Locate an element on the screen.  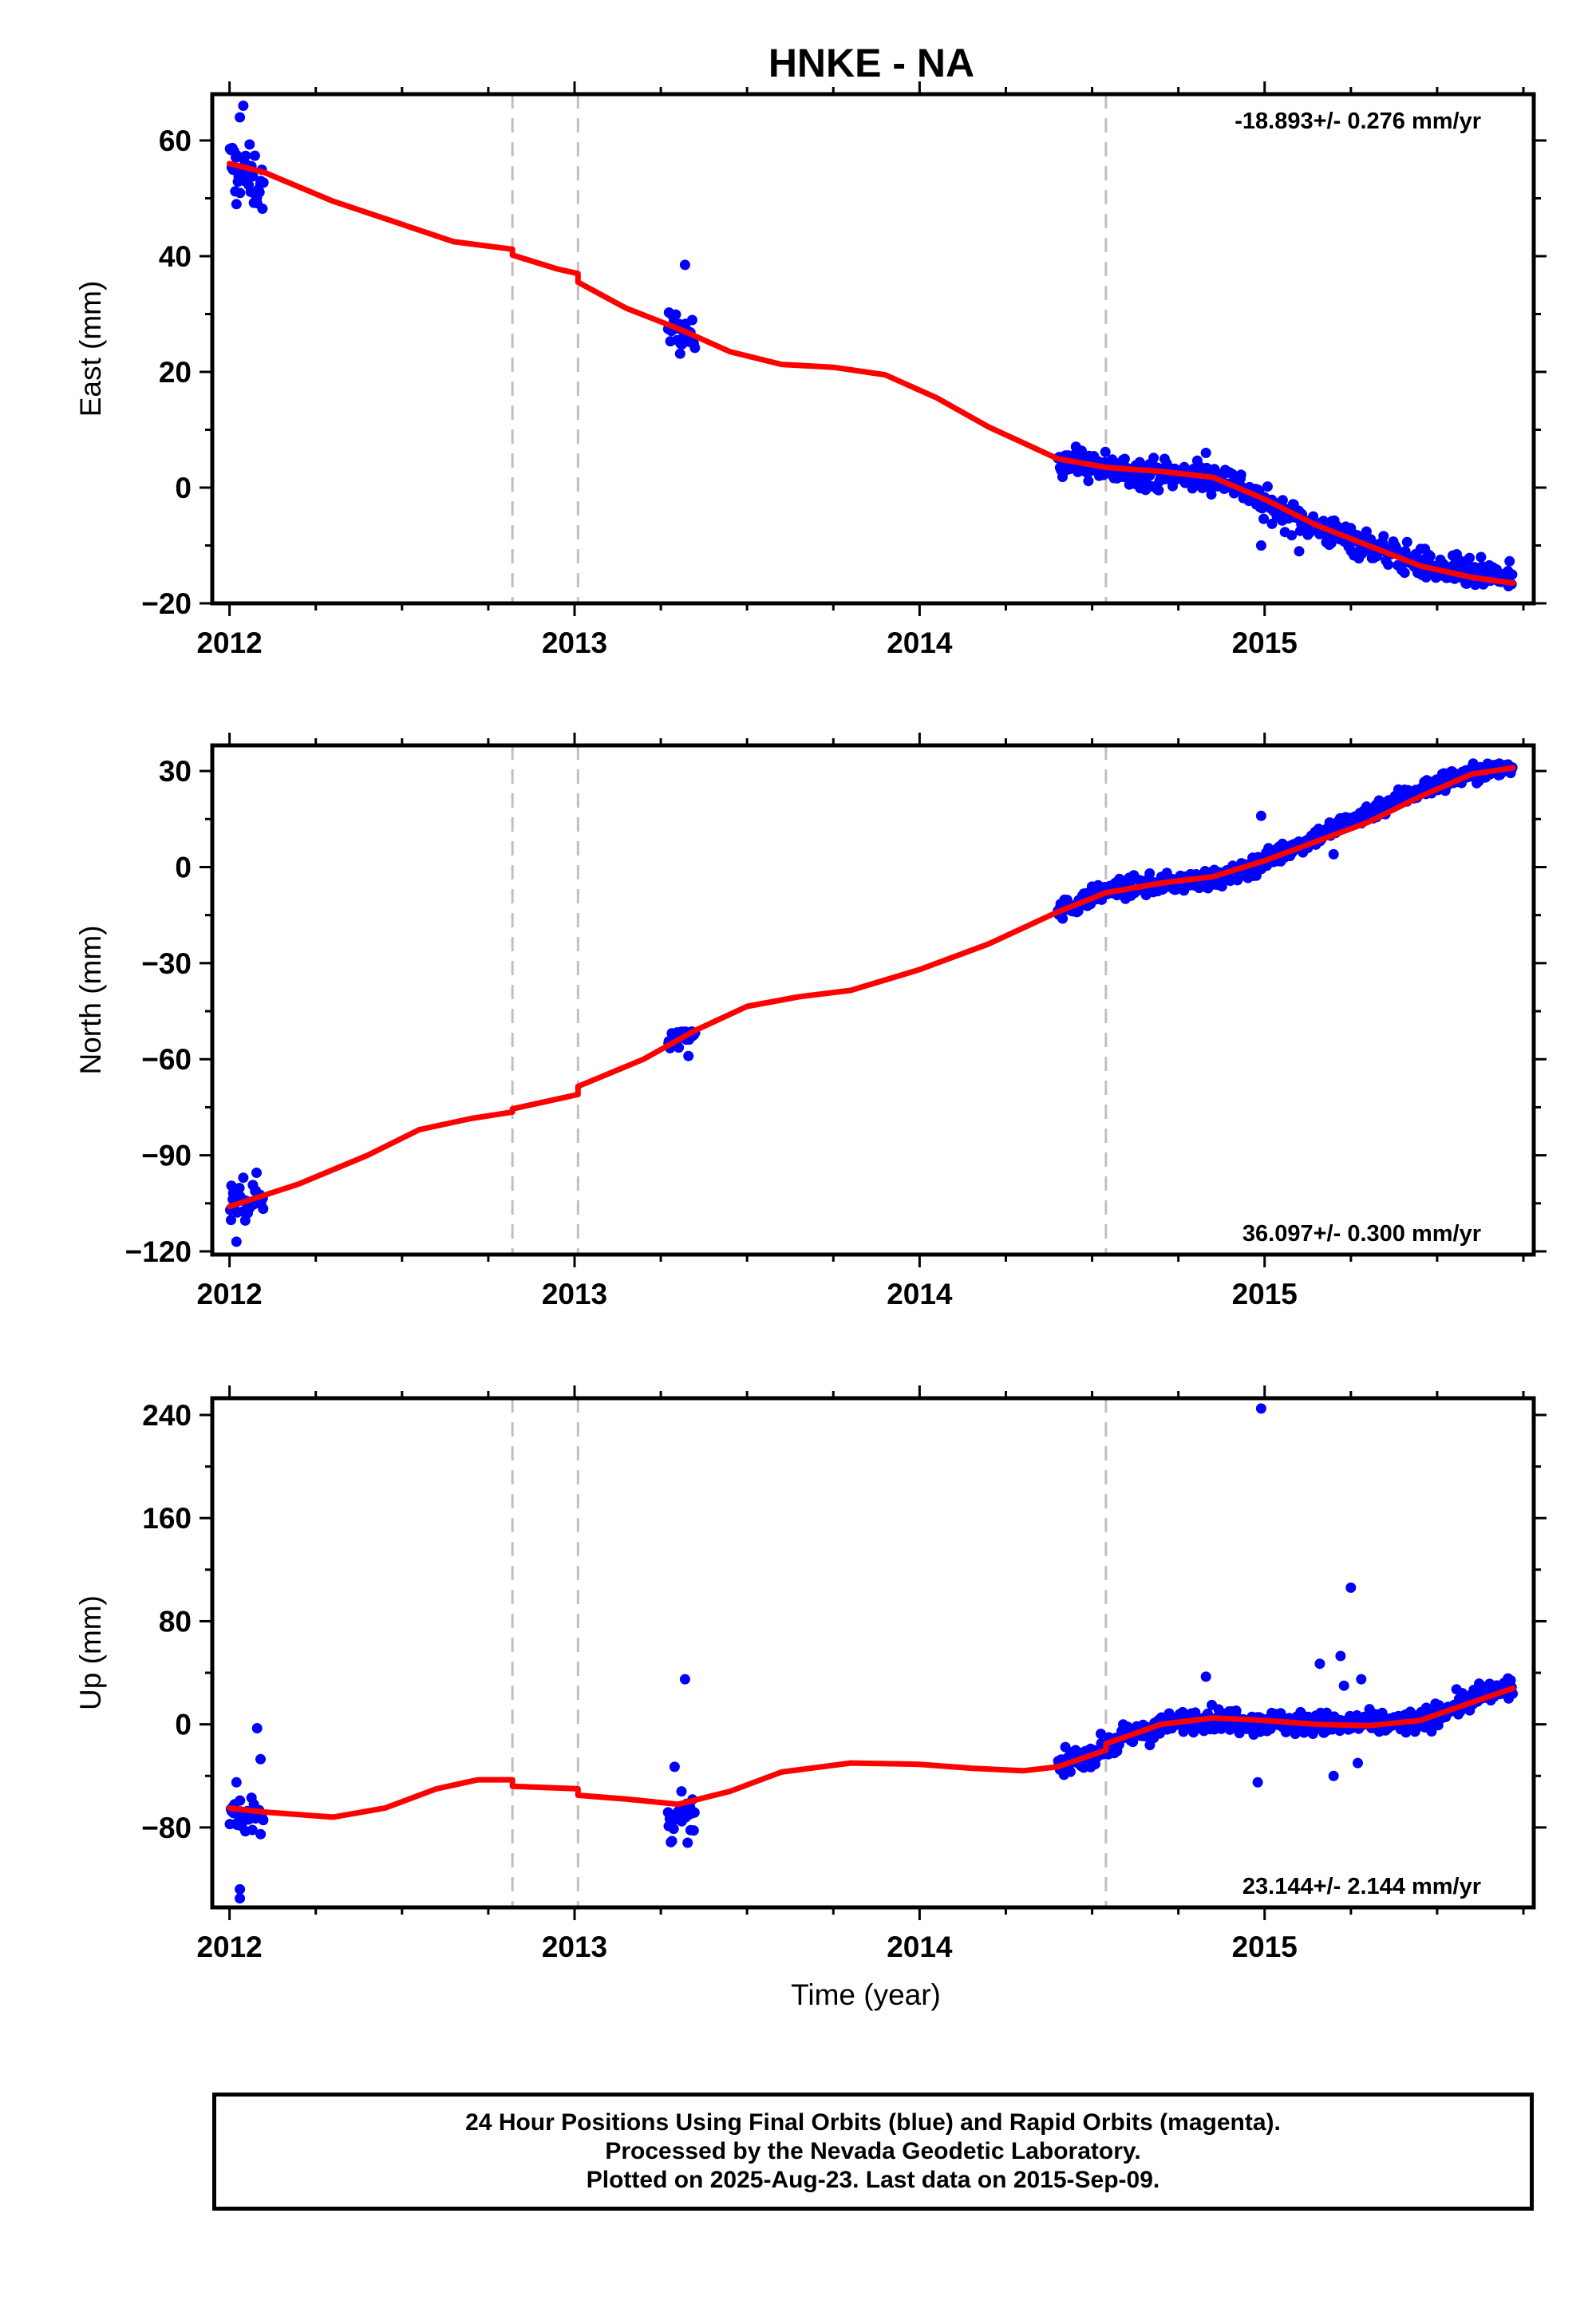
up-x-tick-label: 2014 is located at coordinates (920, 1947).